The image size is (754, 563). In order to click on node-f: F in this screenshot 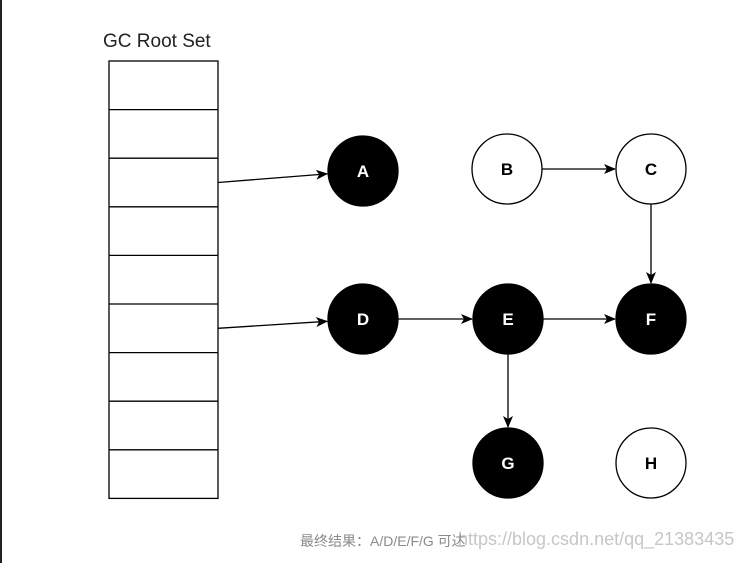, I will do `click(651, 319)`.